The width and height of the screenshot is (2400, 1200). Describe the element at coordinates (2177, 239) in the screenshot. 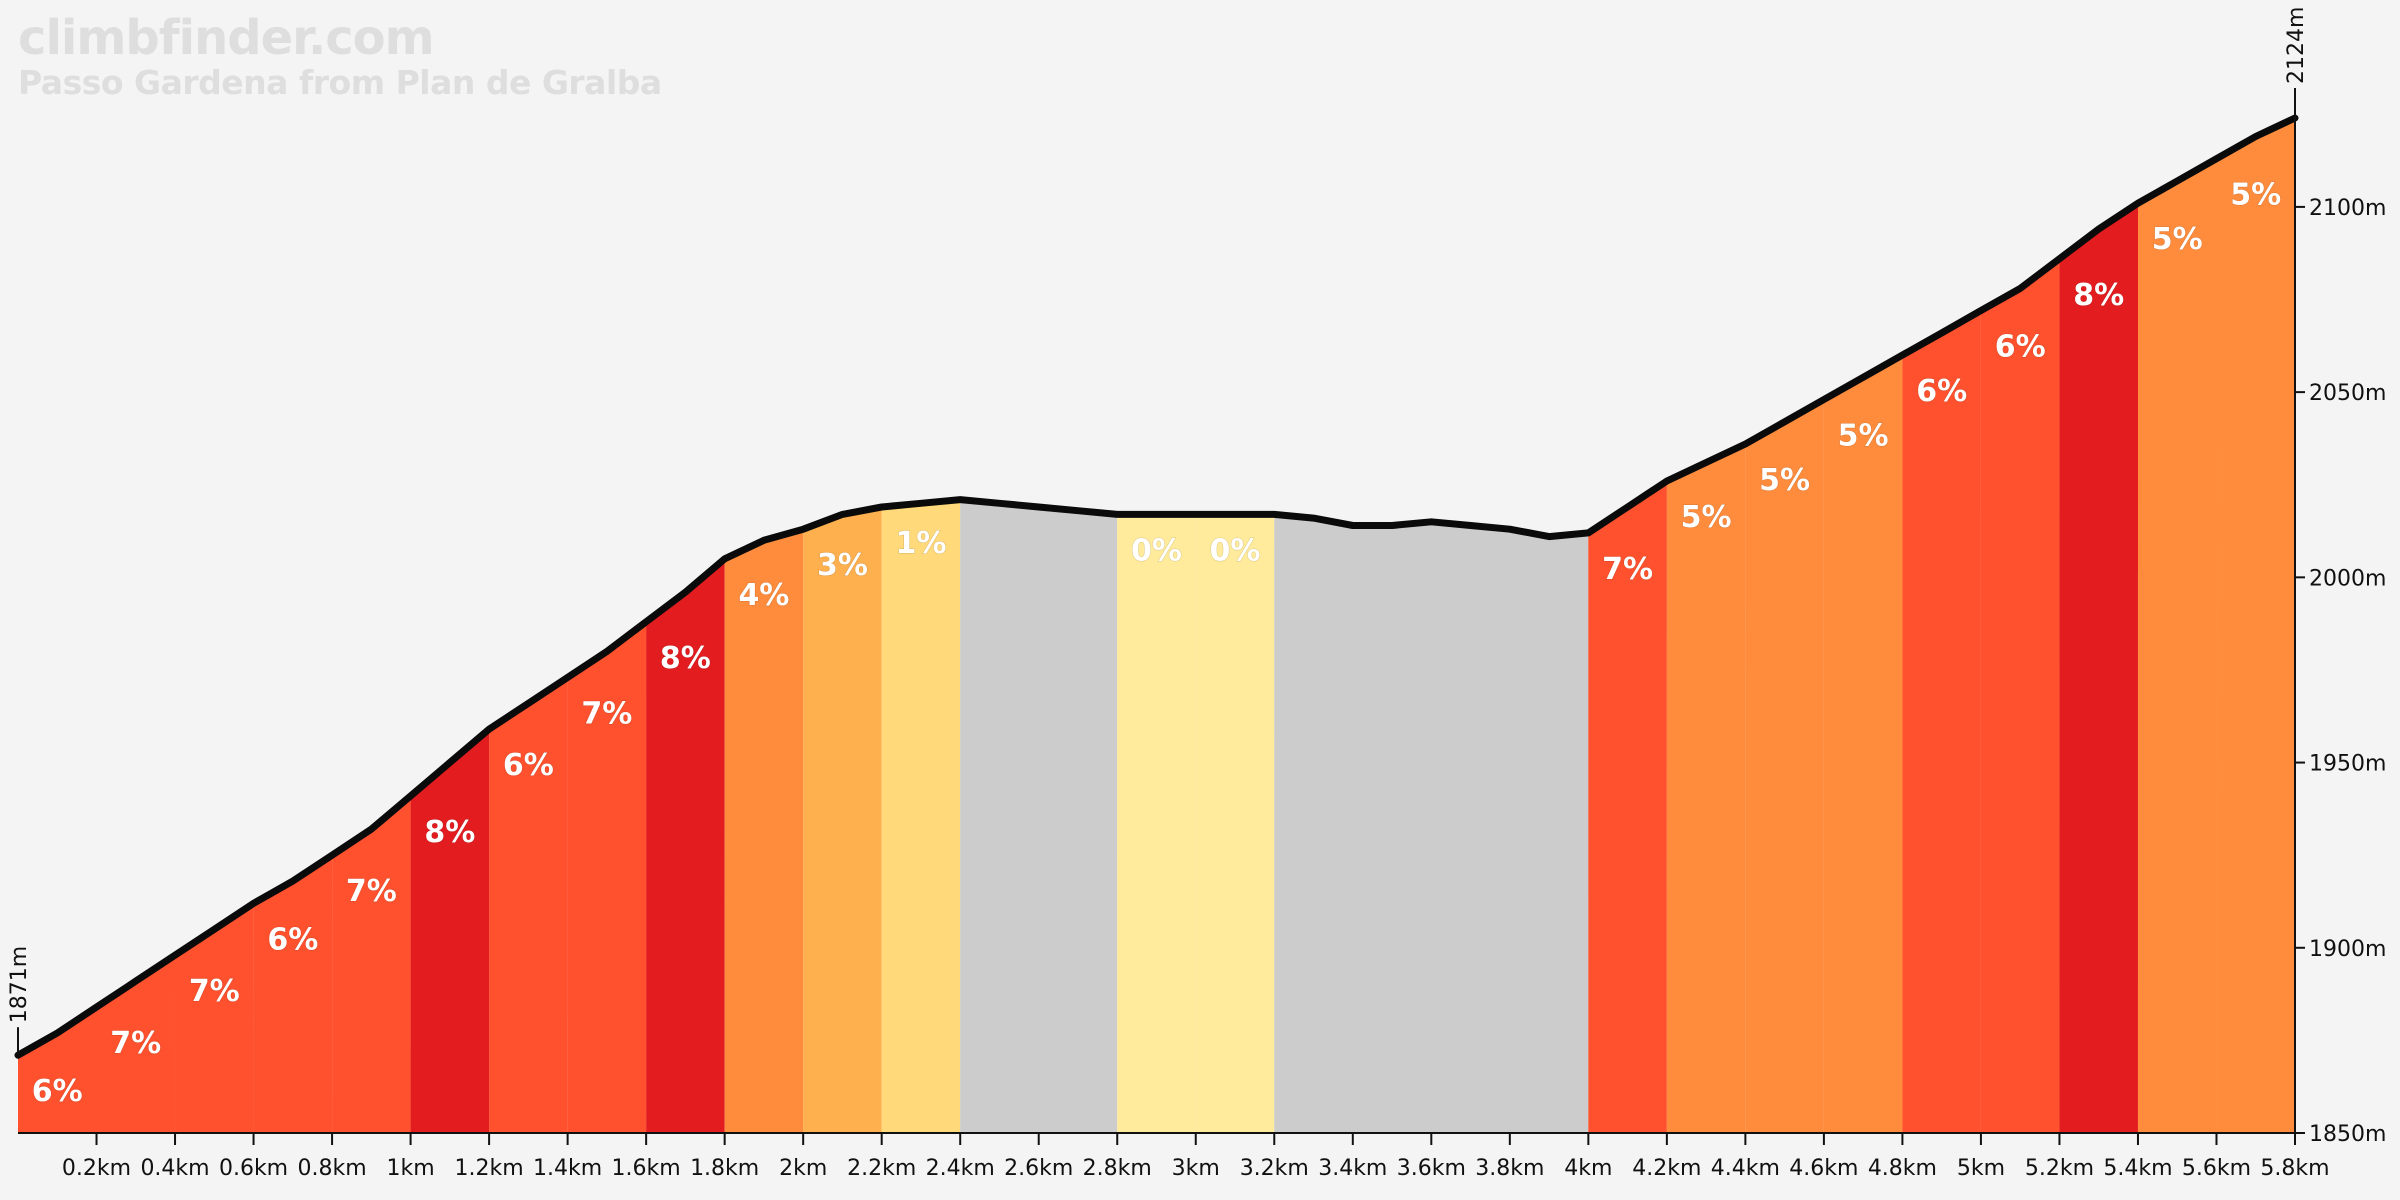

I see `grade-label-23: 5%` at that location.